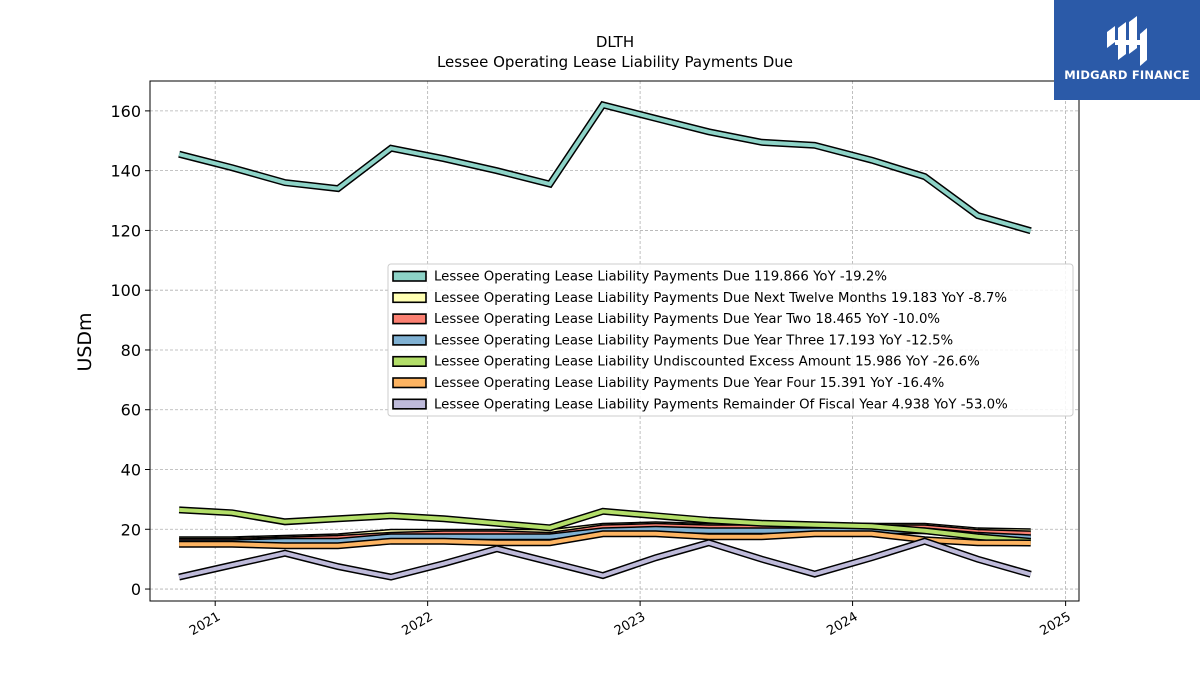 The width and height of the screenshot is (1200, 675). What do you see at coordinates (1055, 624) in the screenshot?
I see `x-tick-label: 2025` at bounding box center [1055, 624].